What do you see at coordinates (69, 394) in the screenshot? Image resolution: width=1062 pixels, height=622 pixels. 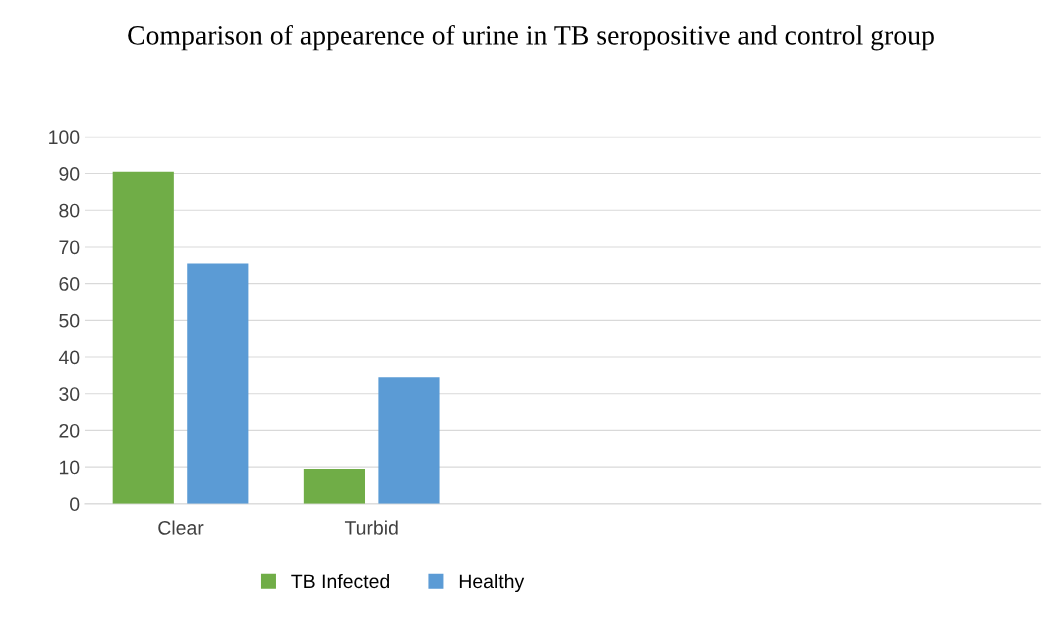 I see `y-tick-label: 30` at bounding box center [69, 394].